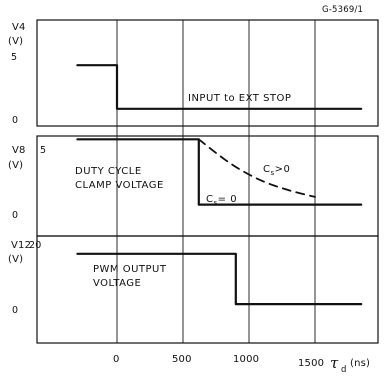 This screenshot has height=376, width=384. I want to click on x-axis-labels: 0 500 1000 1500 τ d (ns), so click(241, 364).